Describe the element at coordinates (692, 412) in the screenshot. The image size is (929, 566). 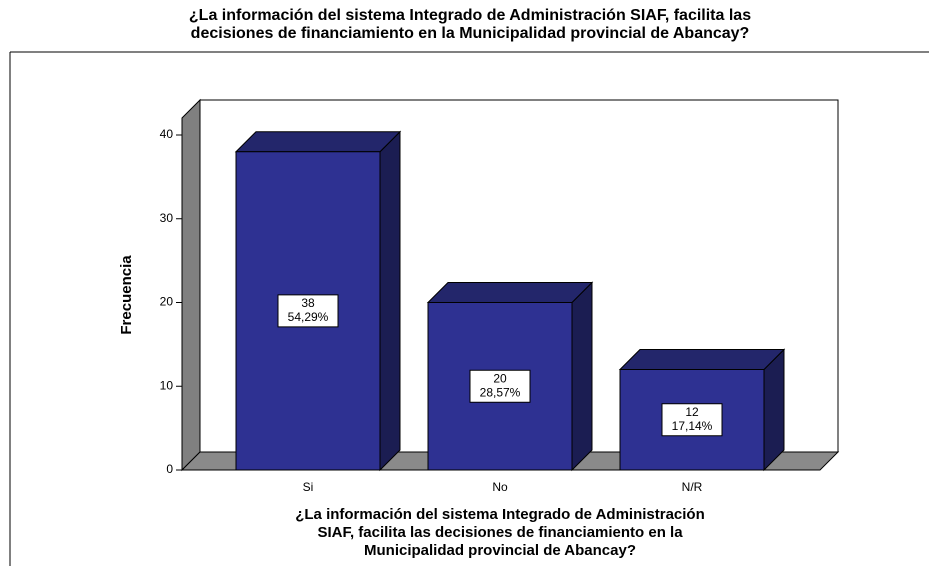
I see `data-label: 12` at that location.